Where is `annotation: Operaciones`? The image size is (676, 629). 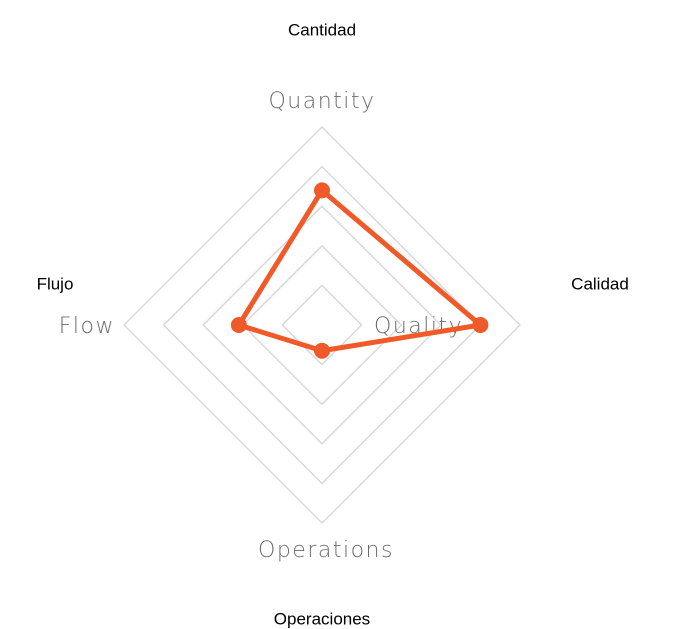
annotation: Operaciones is located at coordinates (322, 618).